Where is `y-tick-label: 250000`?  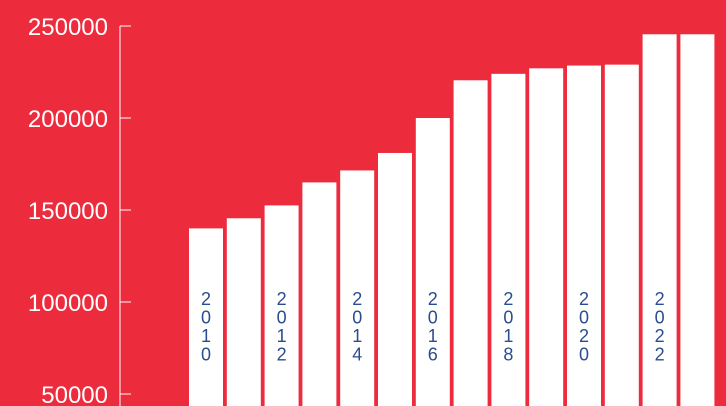 y-tick-label: 250000 is located at coordinates (68, 27).